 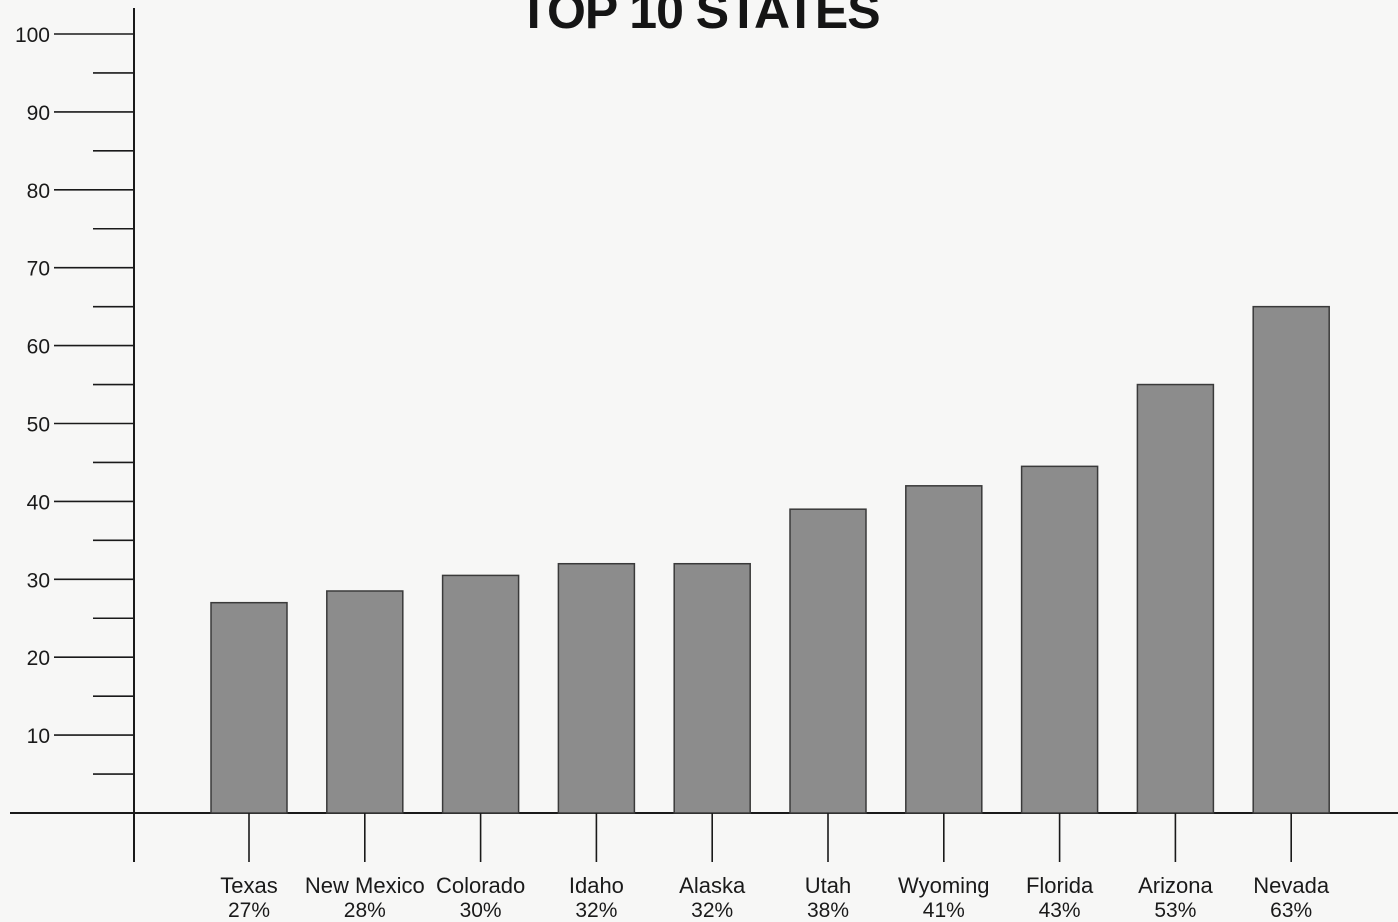 What do you see at coordinates (38, 113) in the screenshot?
I see `y-tick-label: 90` at bounding box center [38, 113].